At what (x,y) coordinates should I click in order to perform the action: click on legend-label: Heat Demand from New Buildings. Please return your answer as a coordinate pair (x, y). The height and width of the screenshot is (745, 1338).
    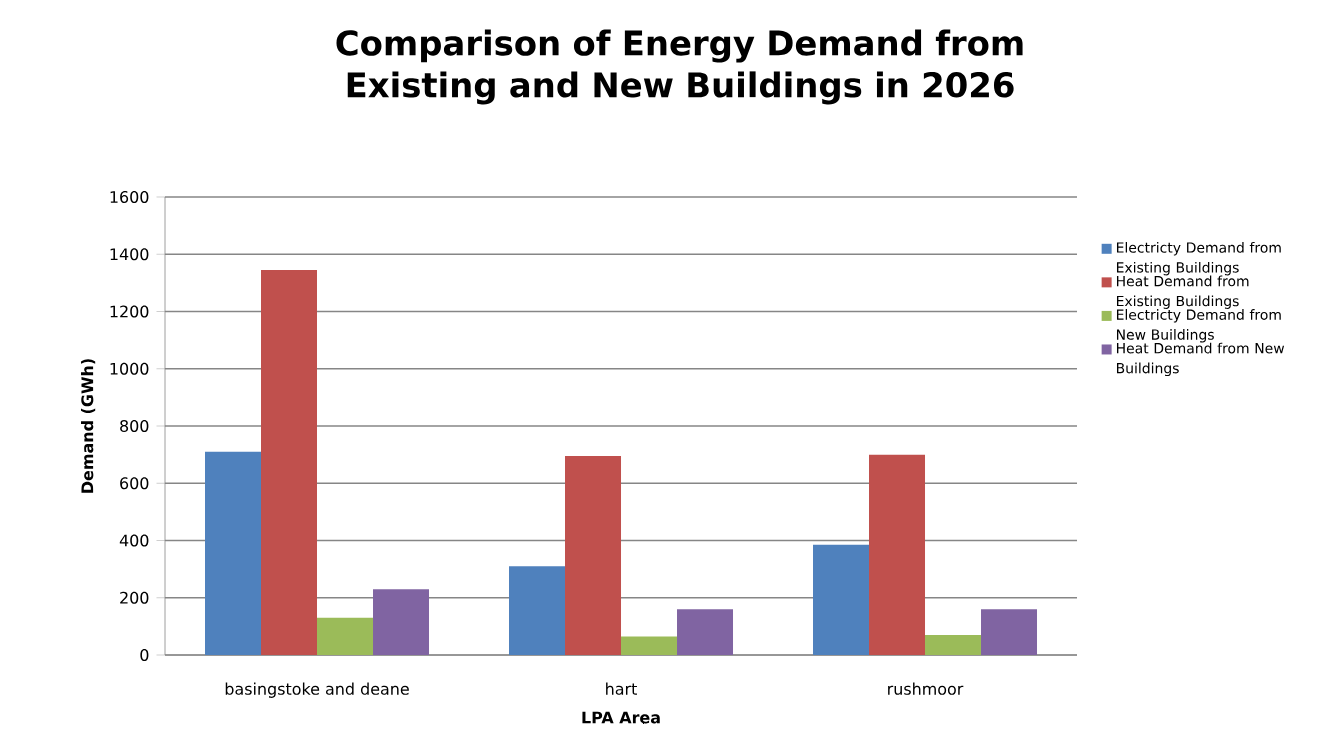
    Looking at the image, I should click on (1200, 359).